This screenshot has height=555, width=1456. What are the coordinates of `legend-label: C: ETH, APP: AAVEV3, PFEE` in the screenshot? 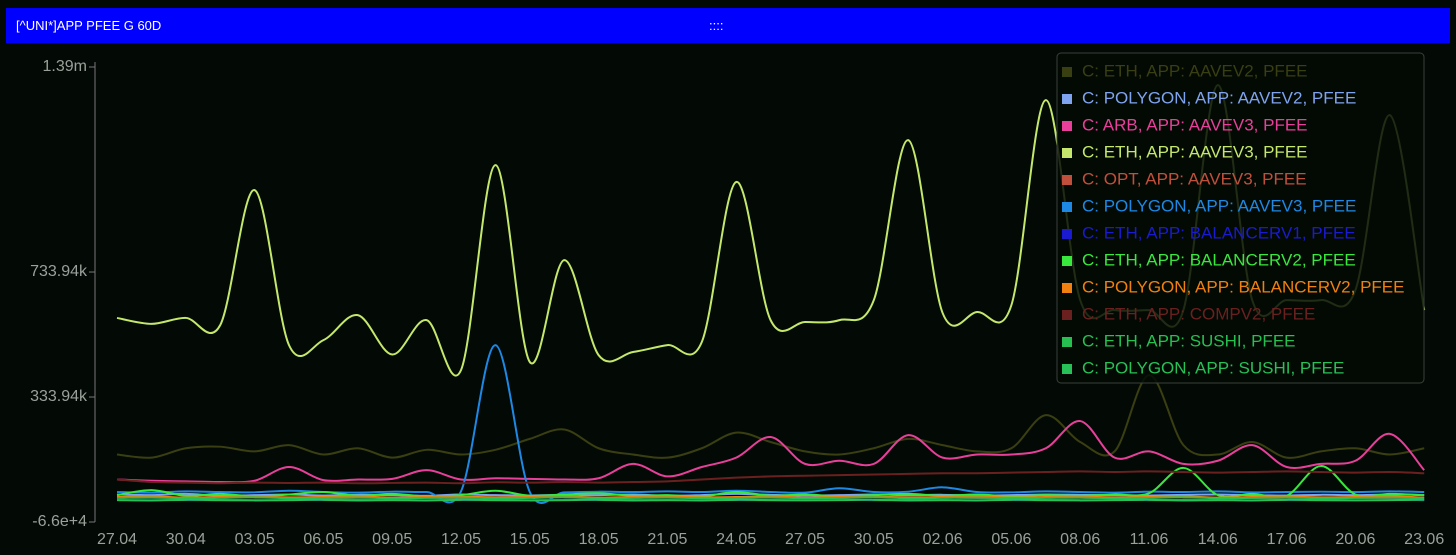 It's located at (1195, 151).